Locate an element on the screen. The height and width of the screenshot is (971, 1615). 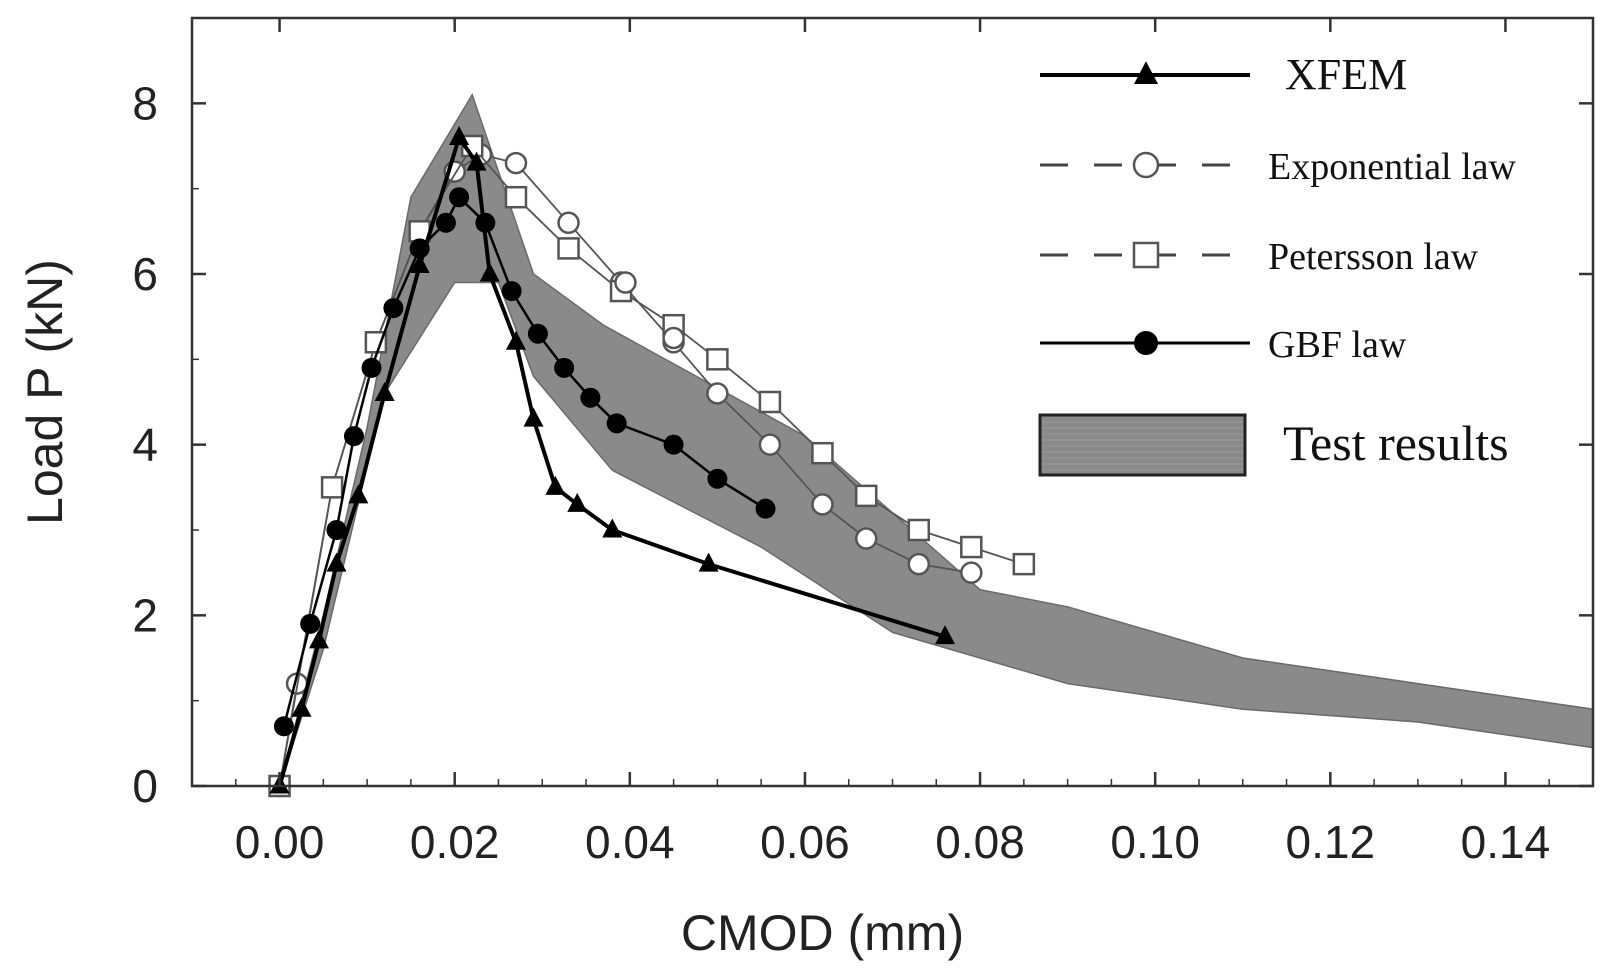
legend-item-exponential-law: Exponential law is located at coordinates (1278, 167).